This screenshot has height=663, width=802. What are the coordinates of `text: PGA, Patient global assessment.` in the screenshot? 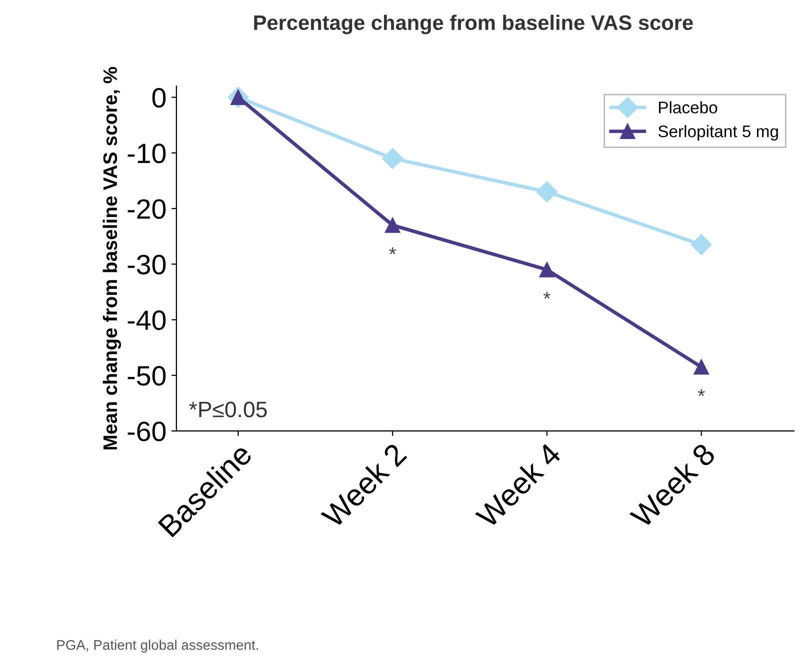 It's located at (157, 646).